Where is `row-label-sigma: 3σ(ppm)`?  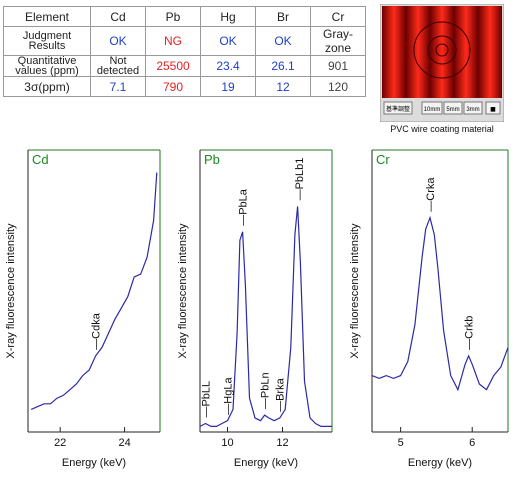
row-label-sigma: 3σ(ppm) is located at coordinates (47, 86).